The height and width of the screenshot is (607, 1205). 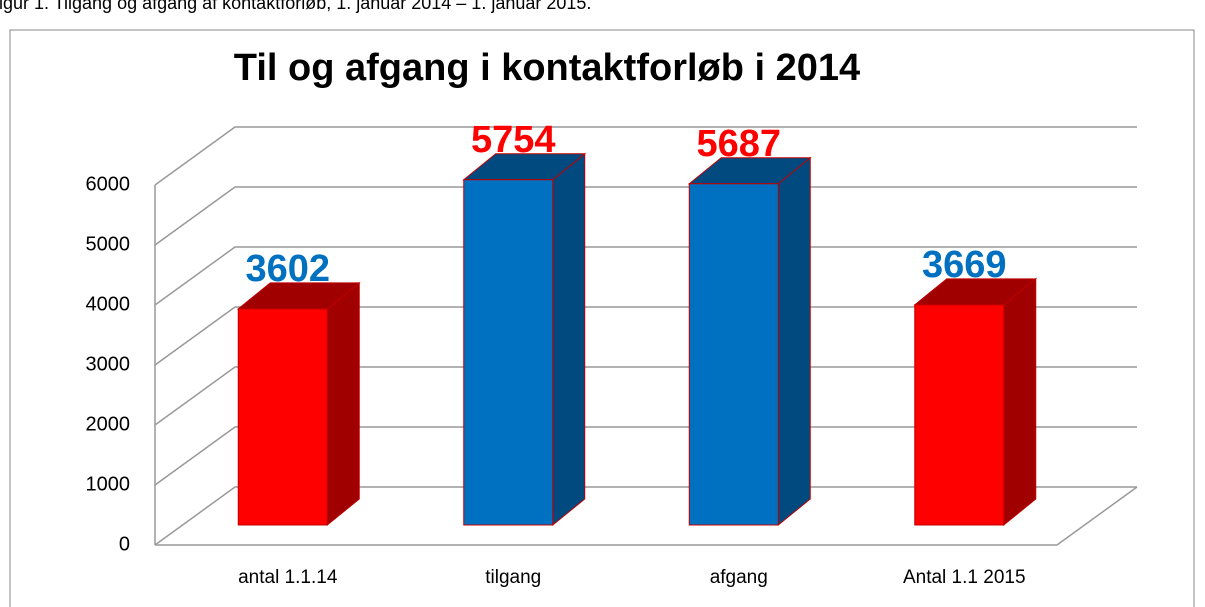 I want to click on data-label: 5687, so click(x=738, y=144).